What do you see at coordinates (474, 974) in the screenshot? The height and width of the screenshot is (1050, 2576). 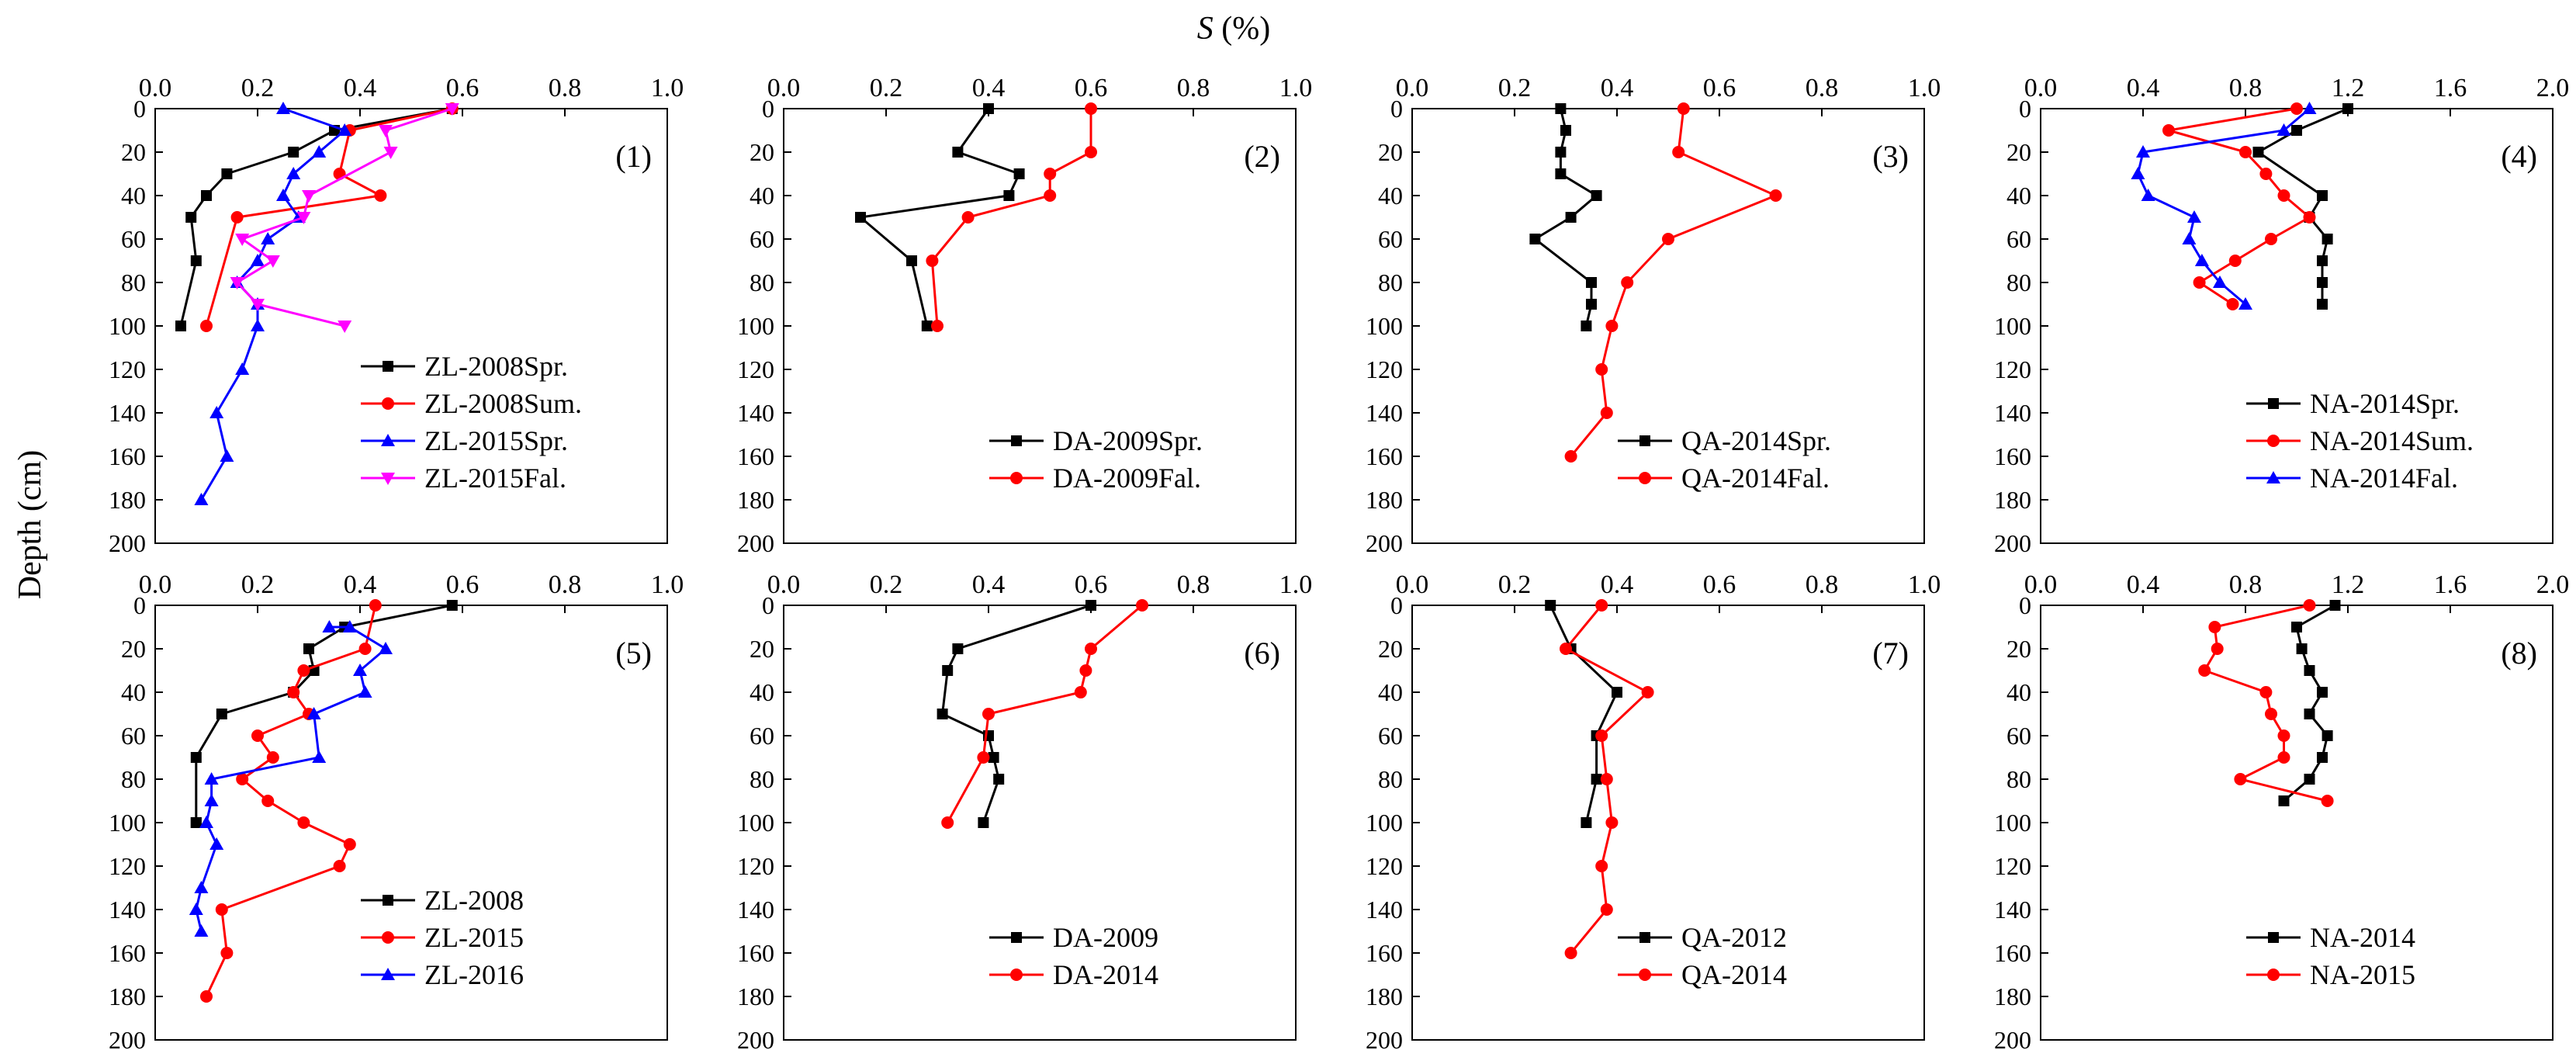 I see `legend-label: ZL-2016` at bounding box center [474, 974].